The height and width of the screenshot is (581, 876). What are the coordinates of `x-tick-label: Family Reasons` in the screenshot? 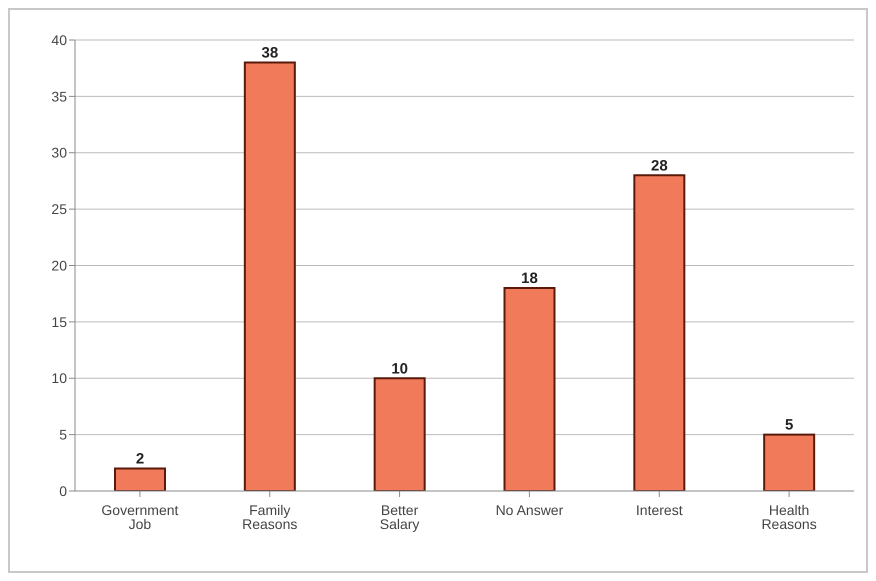 It's located at (270, 517).